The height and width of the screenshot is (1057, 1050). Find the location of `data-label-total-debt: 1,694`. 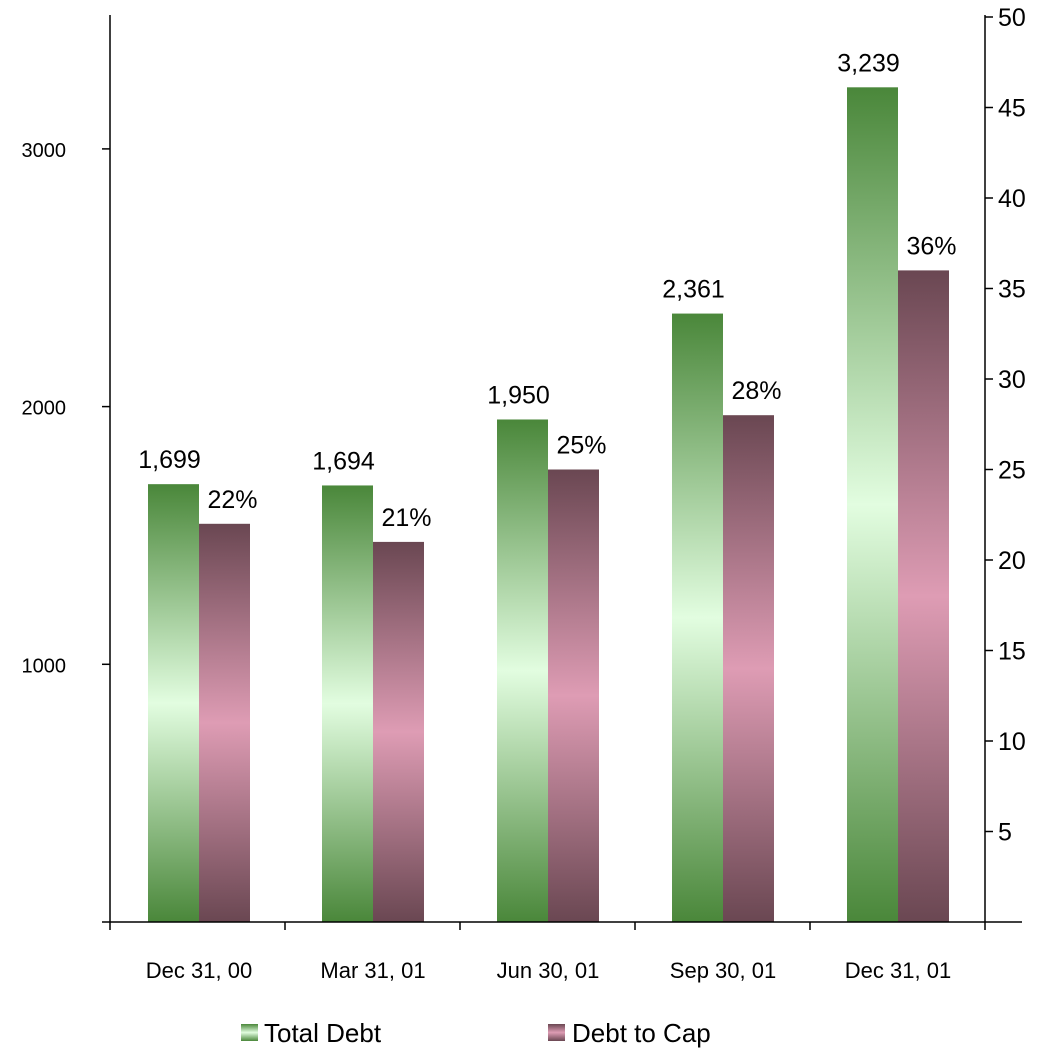

data-label-total-debt: 1,694 is located at coordinates (343, 461).